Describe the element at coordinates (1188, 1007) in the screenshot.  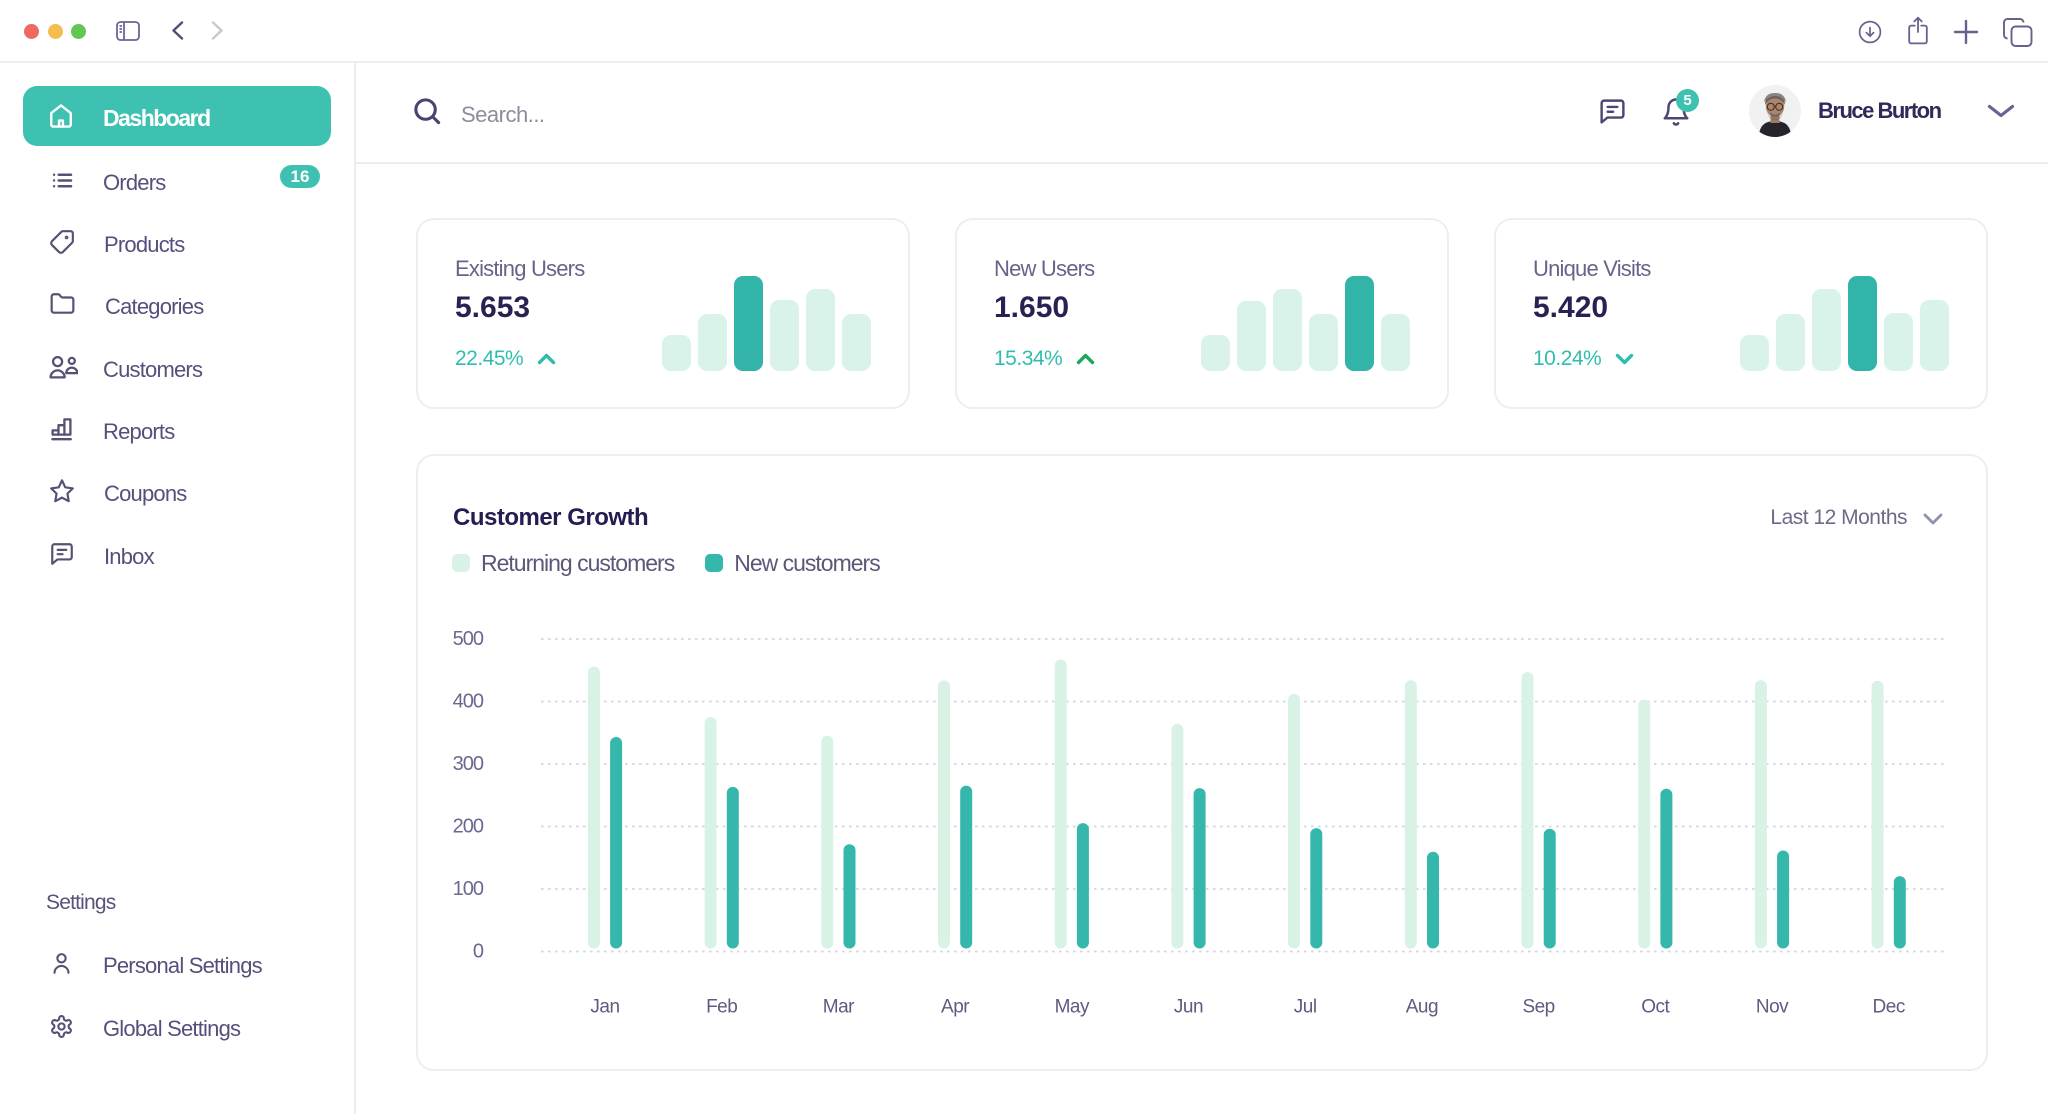
I see `svg-text: Jun` at that location.